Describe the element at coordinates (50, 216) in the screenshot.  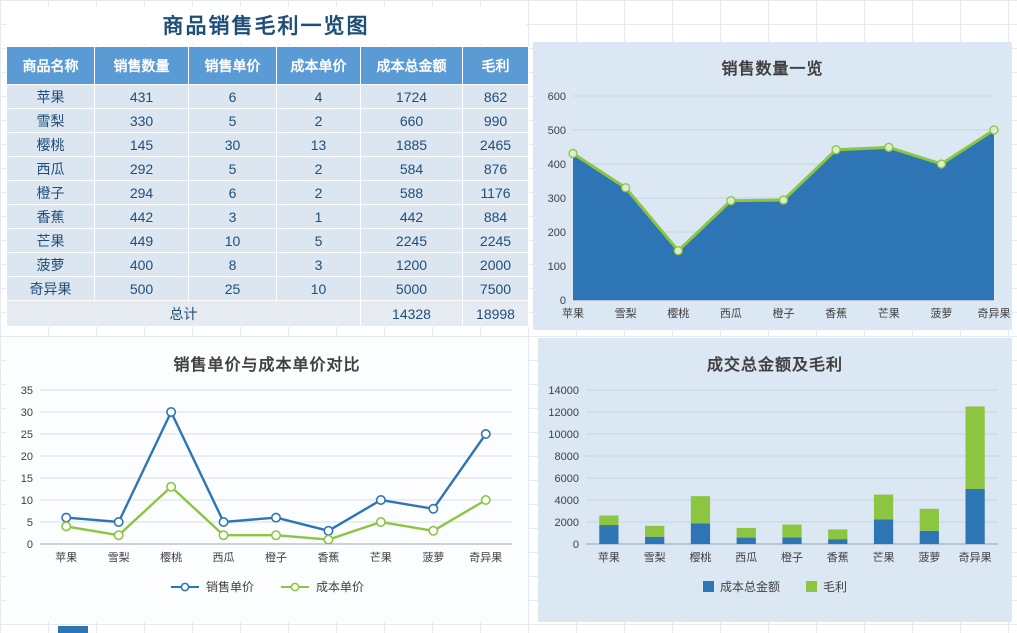
I see `table-cell: 香蕉` at that location.